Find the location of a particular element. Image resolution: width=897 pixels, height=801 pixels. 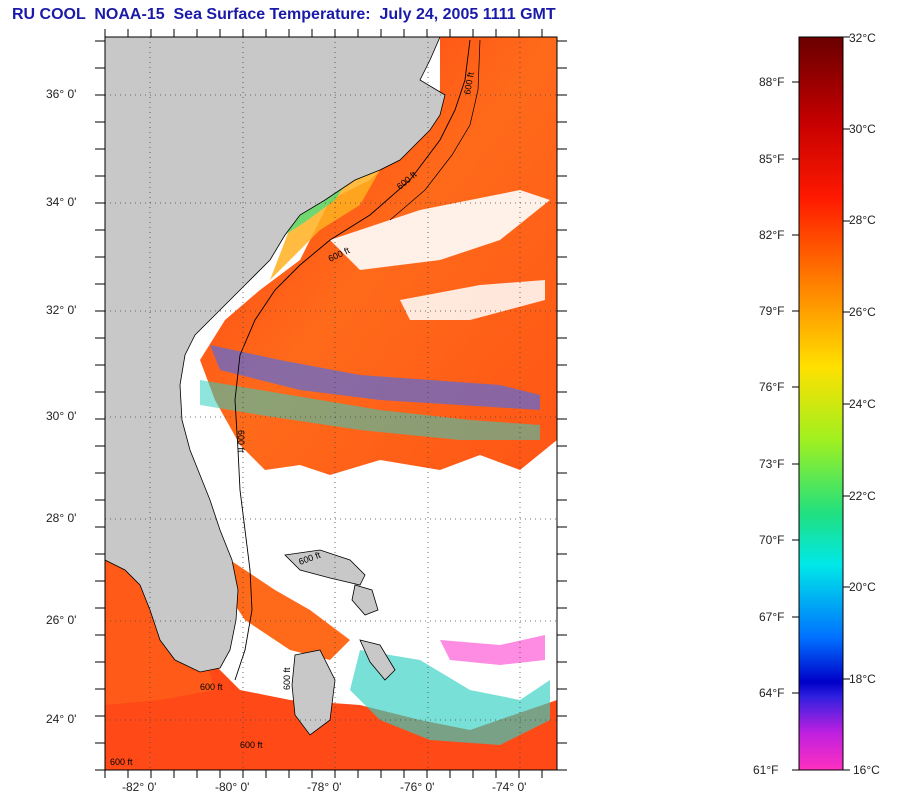

fahrenheit-label: 61°F is located at coordinates (766, 770).